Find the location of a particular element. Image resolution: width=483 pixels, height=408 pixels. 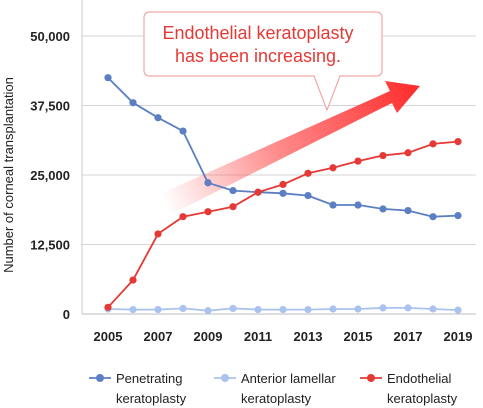

x-tick-label: 2013 is located at coordinates (308, 336).